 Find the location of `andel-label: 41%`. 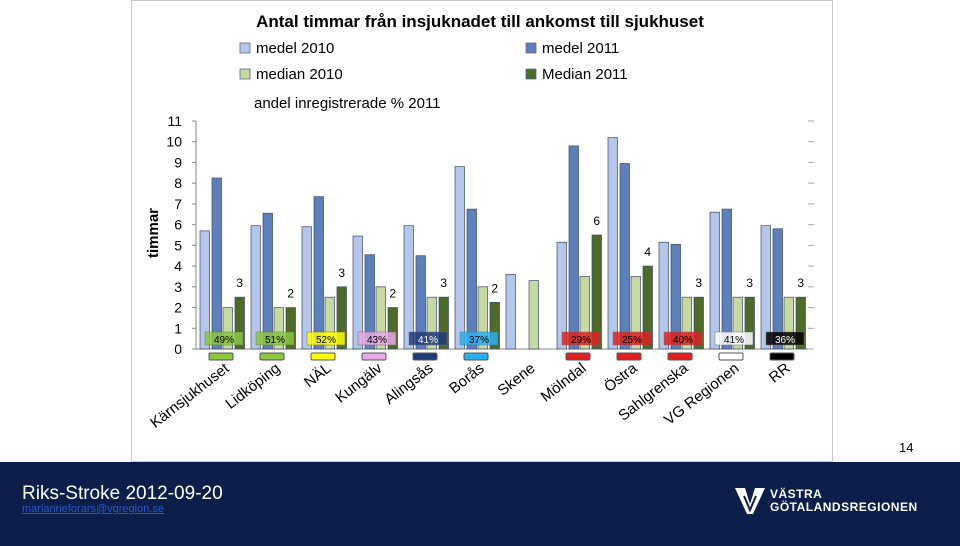

andel-label: 41% is located at coordinates (734, 340).